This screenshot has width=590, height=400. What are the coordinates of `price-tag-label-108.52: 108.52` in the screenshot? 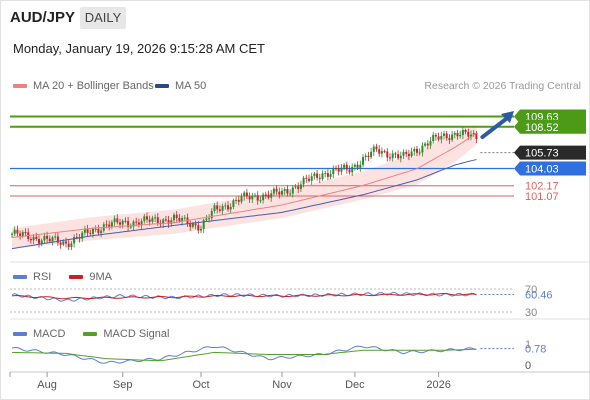 It's located at (542, 128).